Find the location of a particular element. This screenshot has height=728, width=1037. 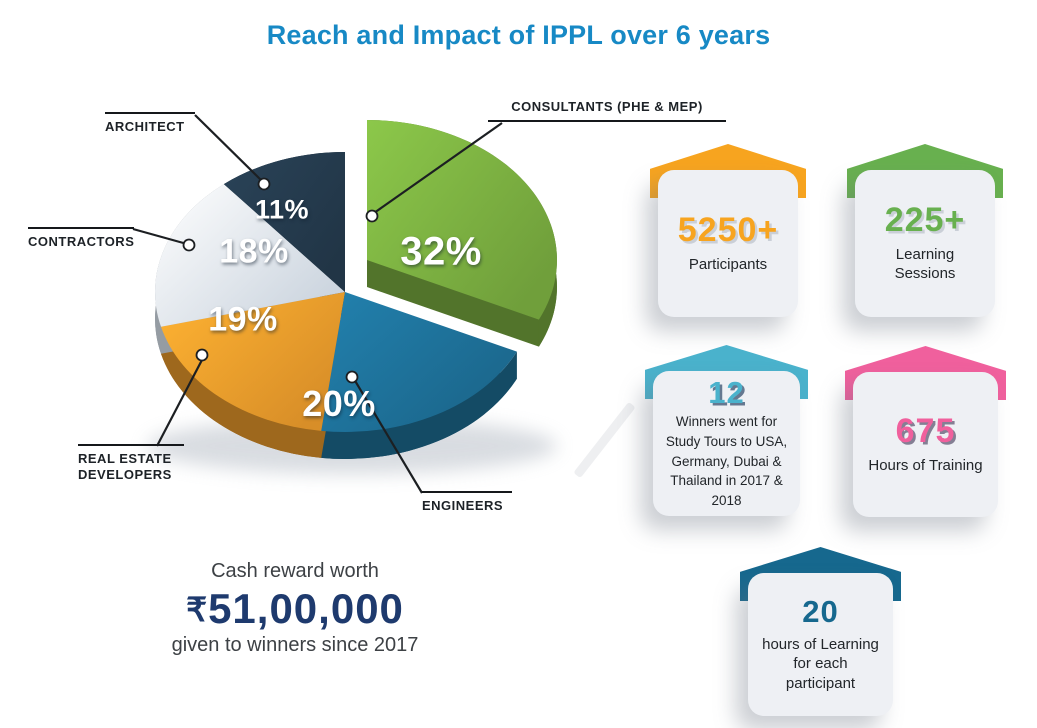

cash-reward-note: given to winners since 2017 is located at coordinates (295, 645).